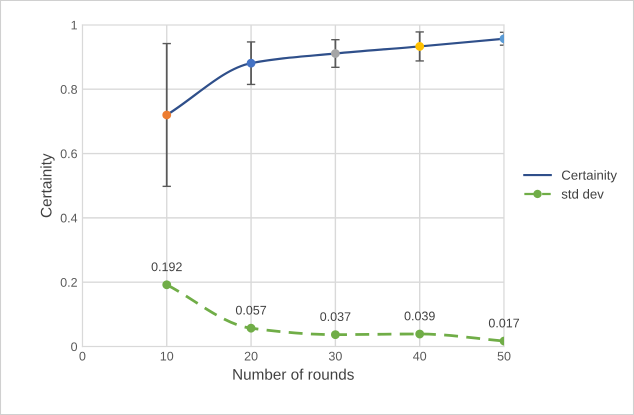  What do you see at coordinates (167, 267) in the screenshot?
I see `data-label: 0.192` at bounding box center [167, 267].